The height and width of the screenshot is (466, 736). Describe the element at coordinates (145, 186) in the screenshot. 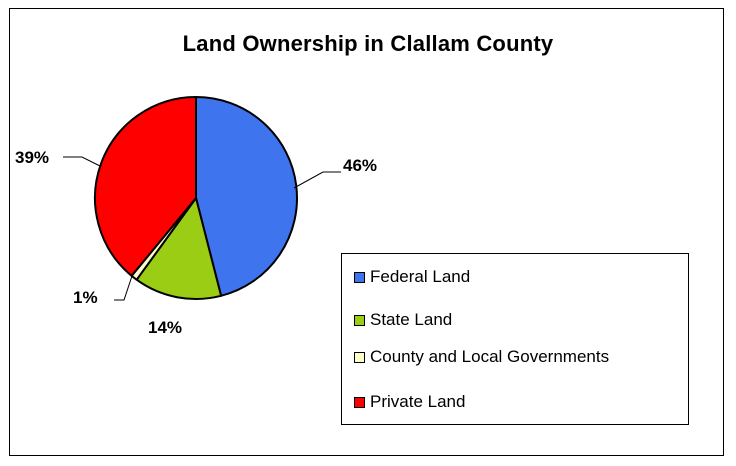

I see `pie-slice-private-land` at that location.